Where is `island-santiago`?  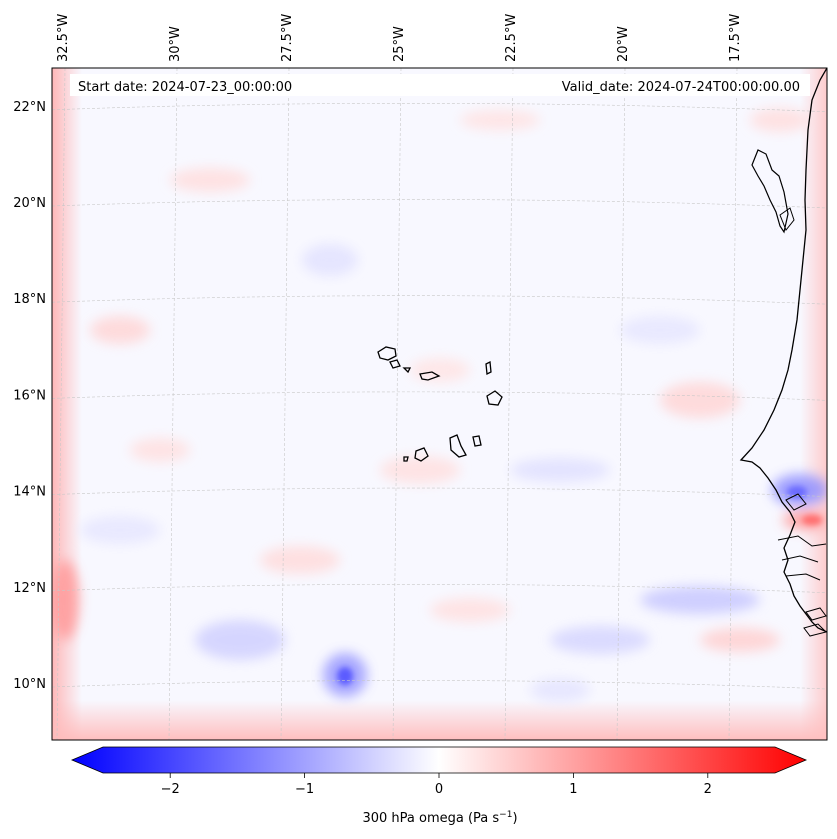 island-santiago is located at coordinates (458, 446).